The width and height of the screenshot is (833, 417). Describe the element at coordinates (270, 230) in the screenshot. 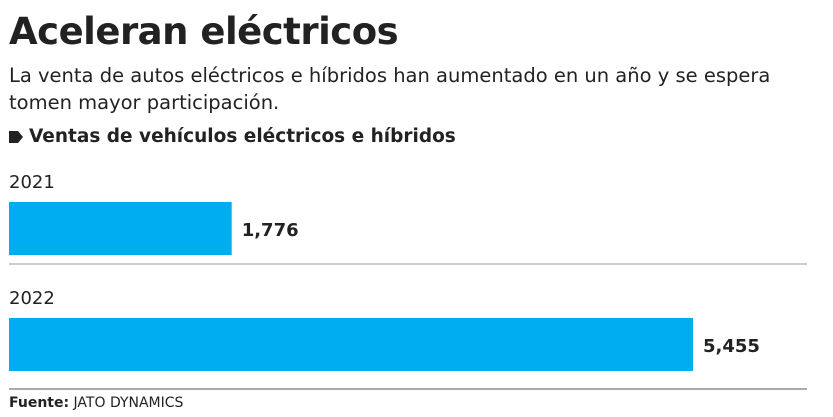

I see `value-label: 1,776` at that location.